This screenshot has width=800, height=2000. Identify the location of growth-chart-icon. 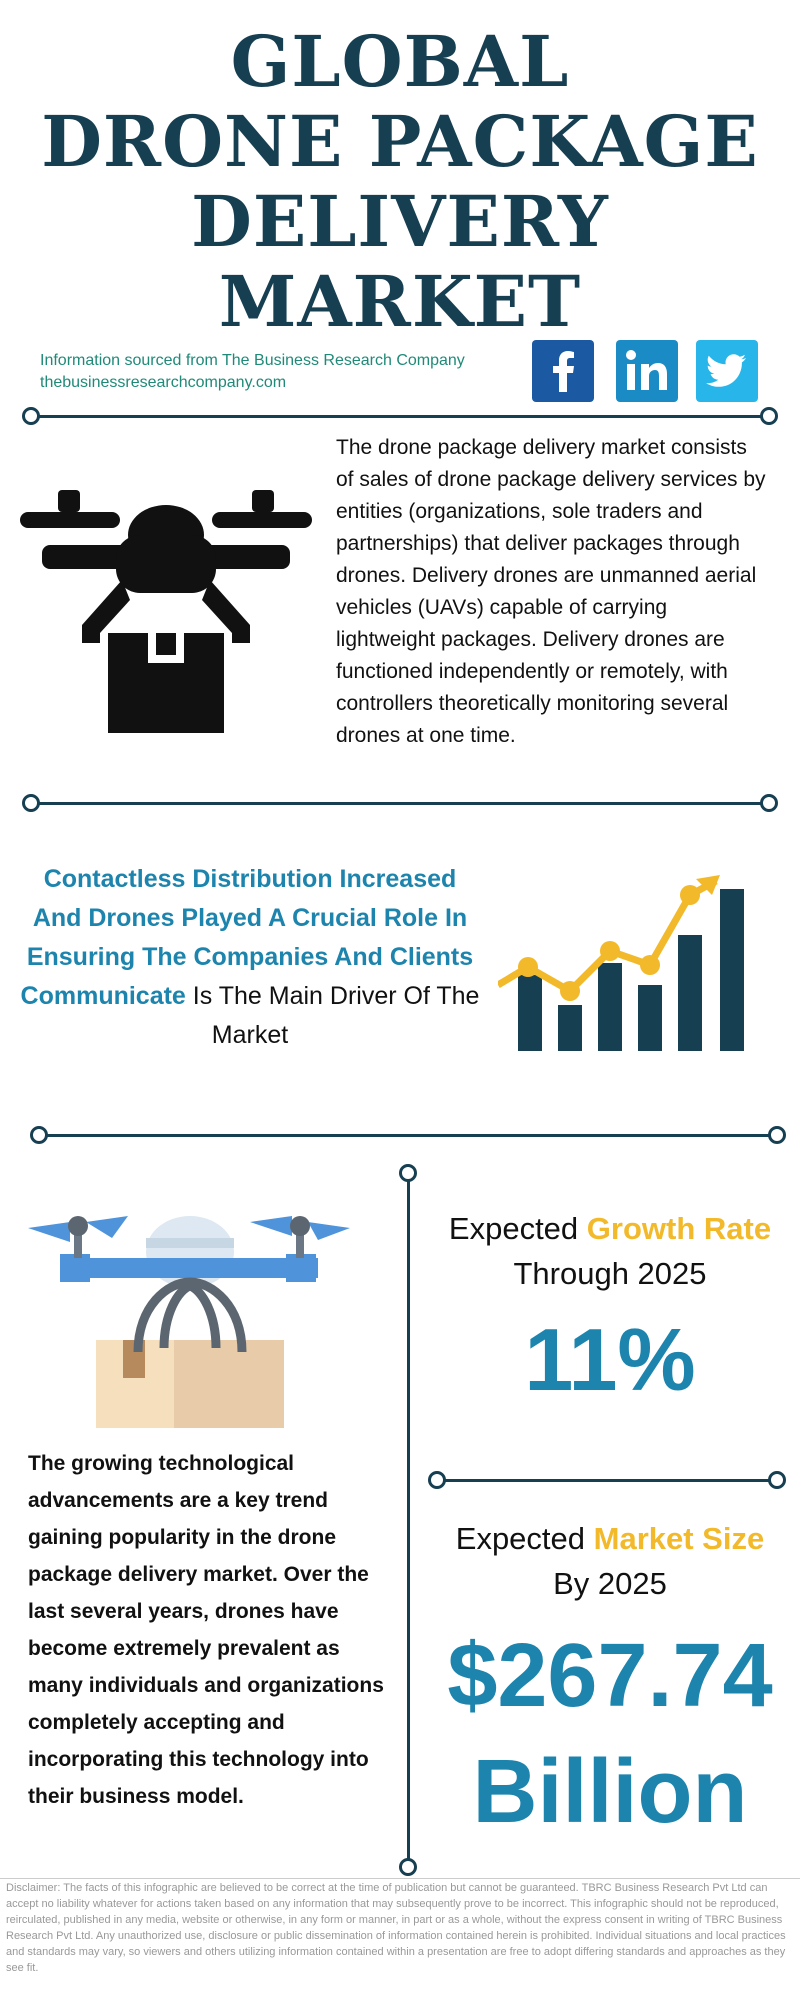
(621, 963).